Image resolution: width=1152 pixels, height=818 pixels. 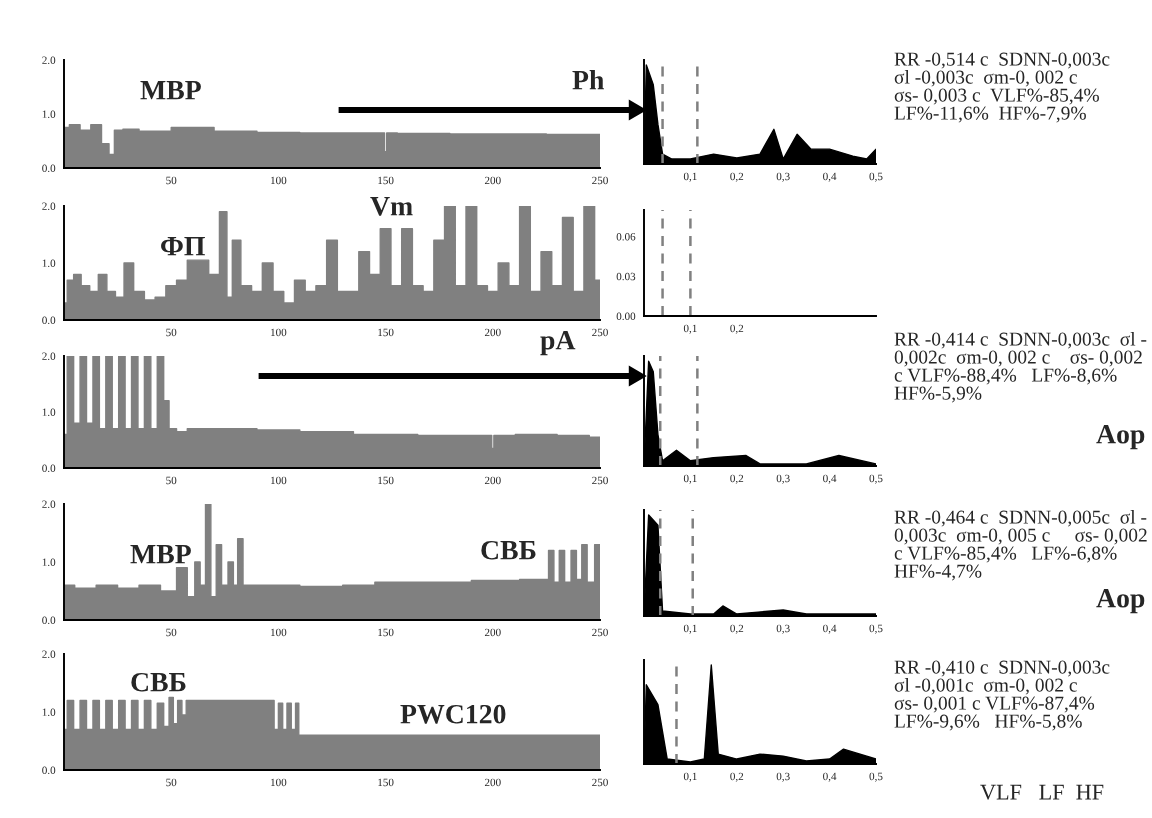 What do you see at coordinates (994, 704) in the screenshot?
I see `text: σs- 0,001 c VLF%-87,4%` at bounding box center [994, 704].